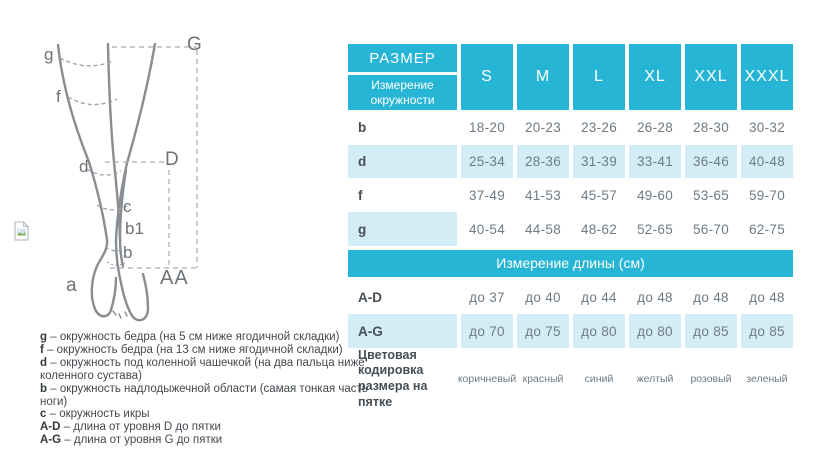 Image resolution: width=837 pixels, height=462 pixels. What do you see at coordinates (43, 414) in the screenshot?
I see `legend-key: c` at bounding box center [43, 414].